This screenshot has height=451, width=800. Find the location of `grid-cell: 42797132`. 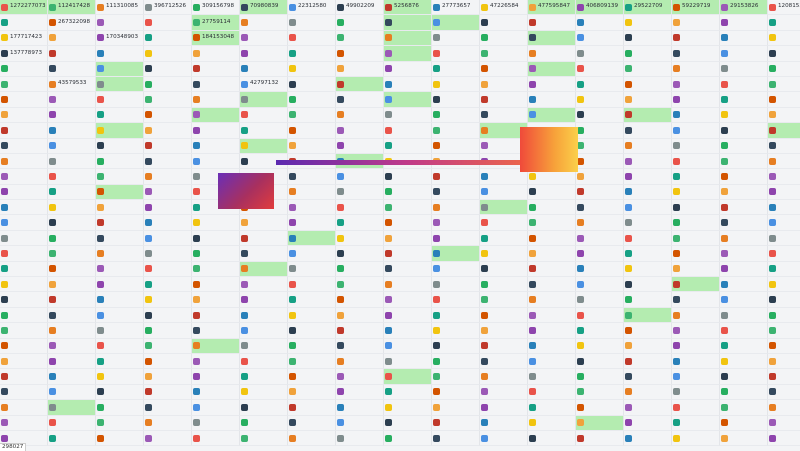

grid-cell: 42797132 is located at coordinates (264, 84).